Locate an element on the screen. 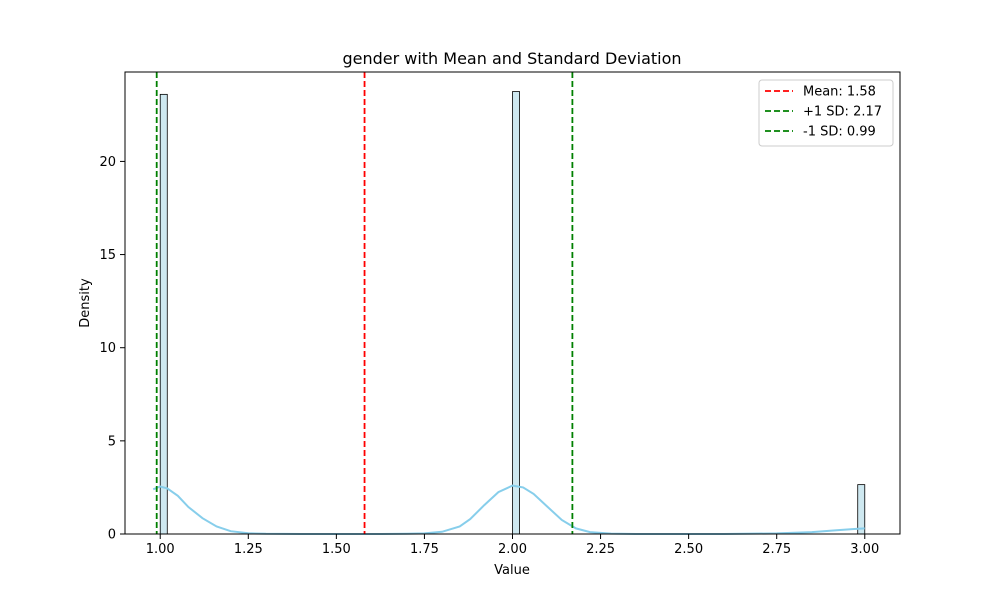  y-tick-label: 10 is located at coordinates (107, 348).